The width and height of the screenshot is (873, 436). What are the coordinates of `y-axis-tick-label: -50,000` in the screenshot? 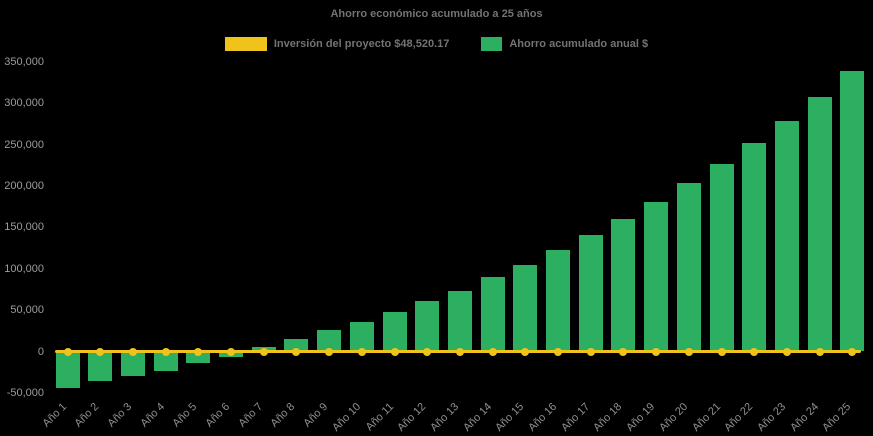 It's located at (25, 392).